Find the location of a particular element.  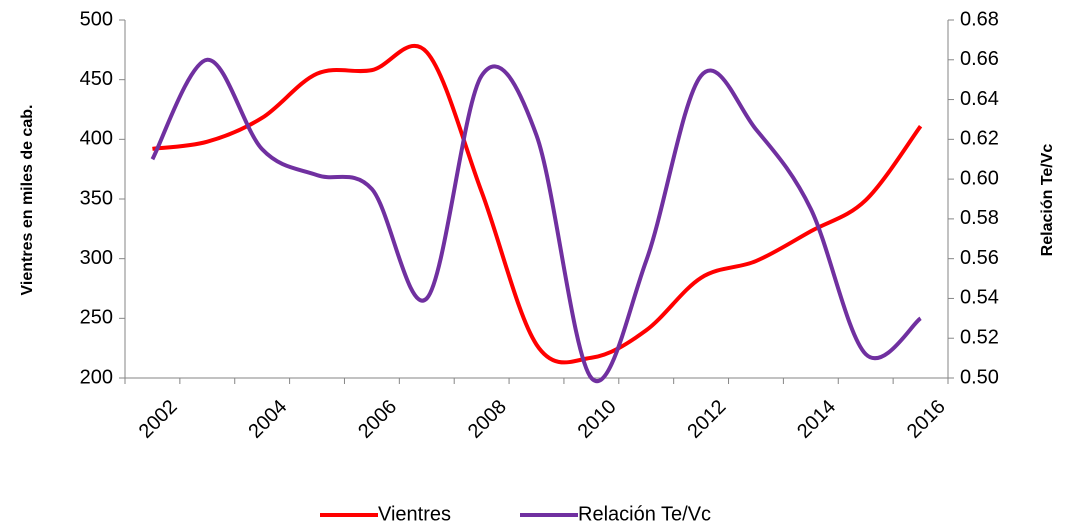

y2-axis-title: Relación Te/Vc is located at coordinates (1047, 200).